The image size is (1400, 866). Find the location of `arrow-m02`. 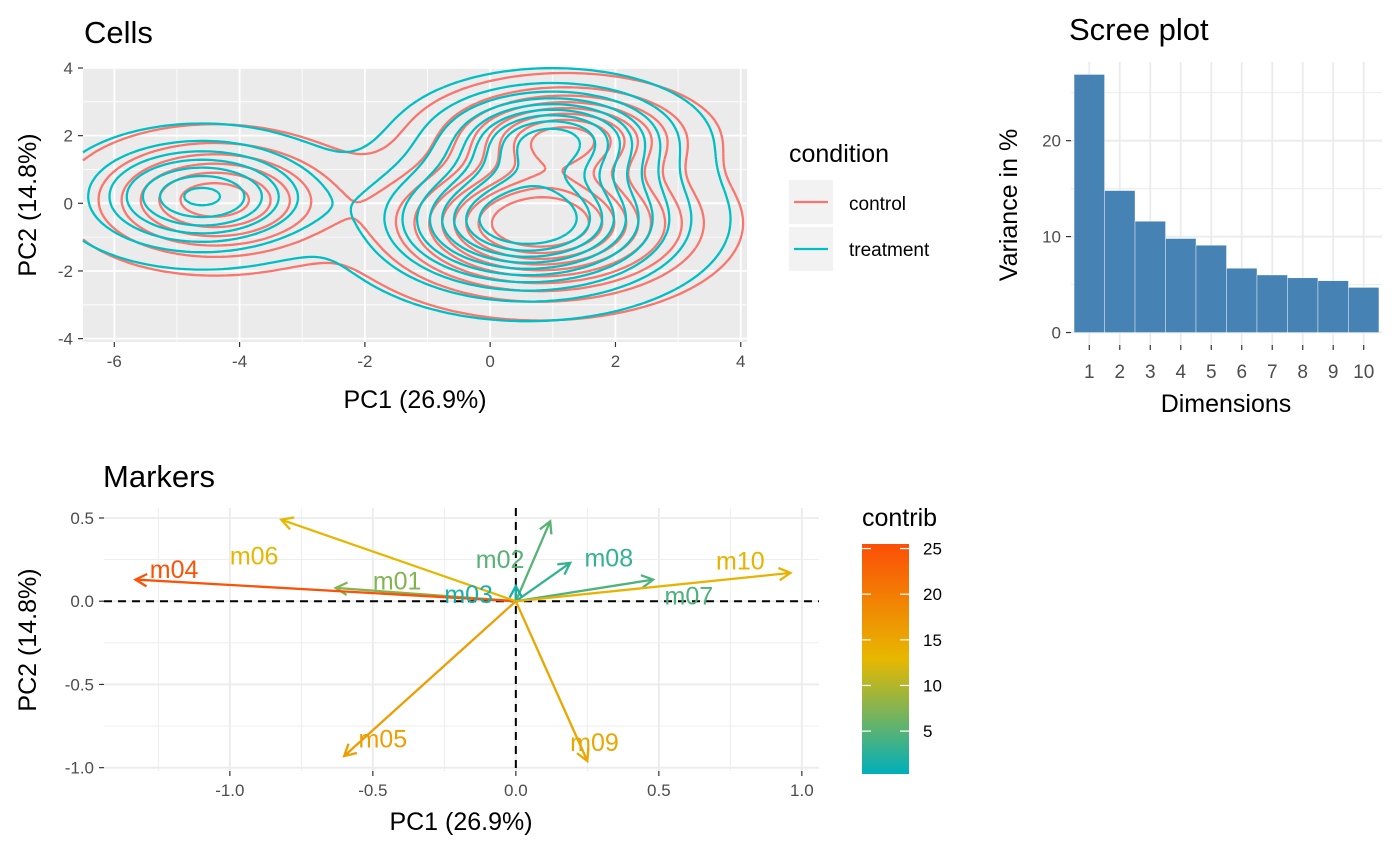

arrow-m02 is located at coordinates (533, 561).